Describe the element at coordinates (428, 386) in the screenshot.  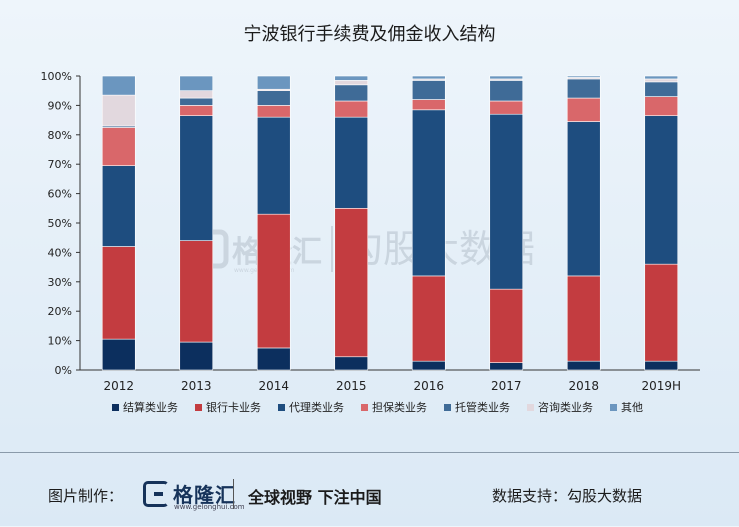
I see `x-tick-label: 2016` at that location.